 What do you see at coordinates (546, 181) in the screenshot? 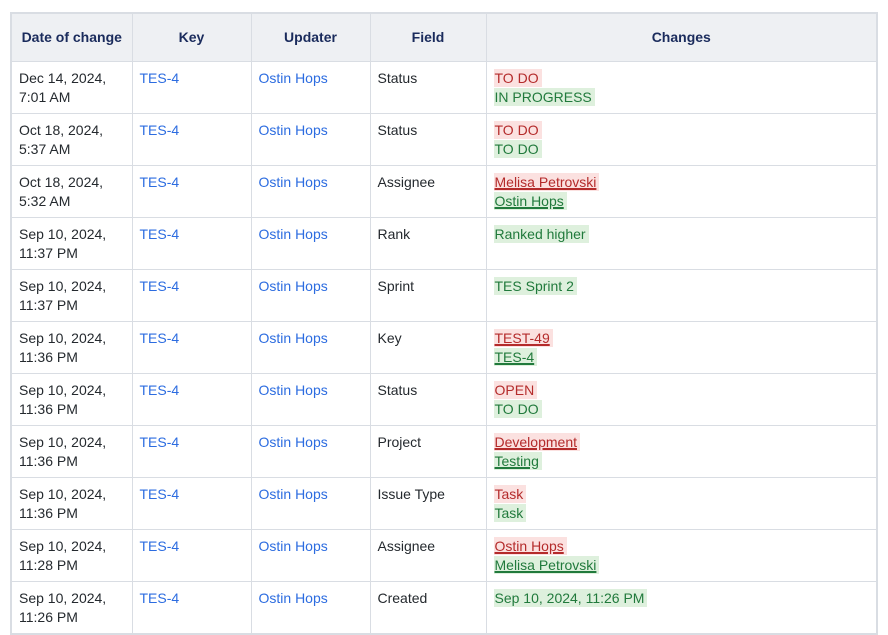
I see `old-value: Melisa Petrovski` at bounding box center [546, 181].